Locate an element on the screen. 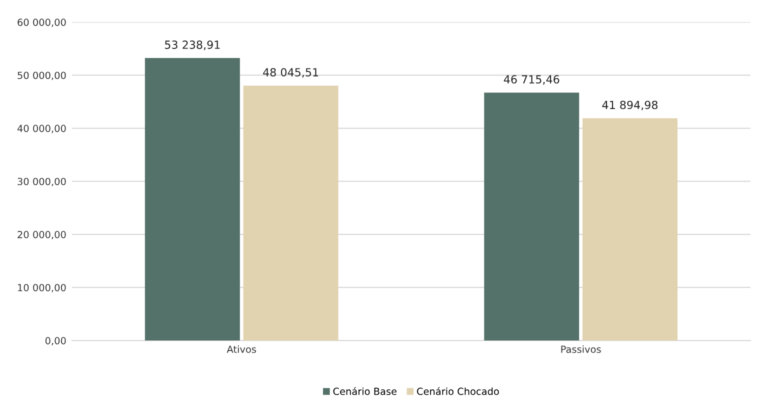 Image resolution: width=758 pixels, height=403 pixels. data-label: 41 894,98 is located at coordinates (630, 105).